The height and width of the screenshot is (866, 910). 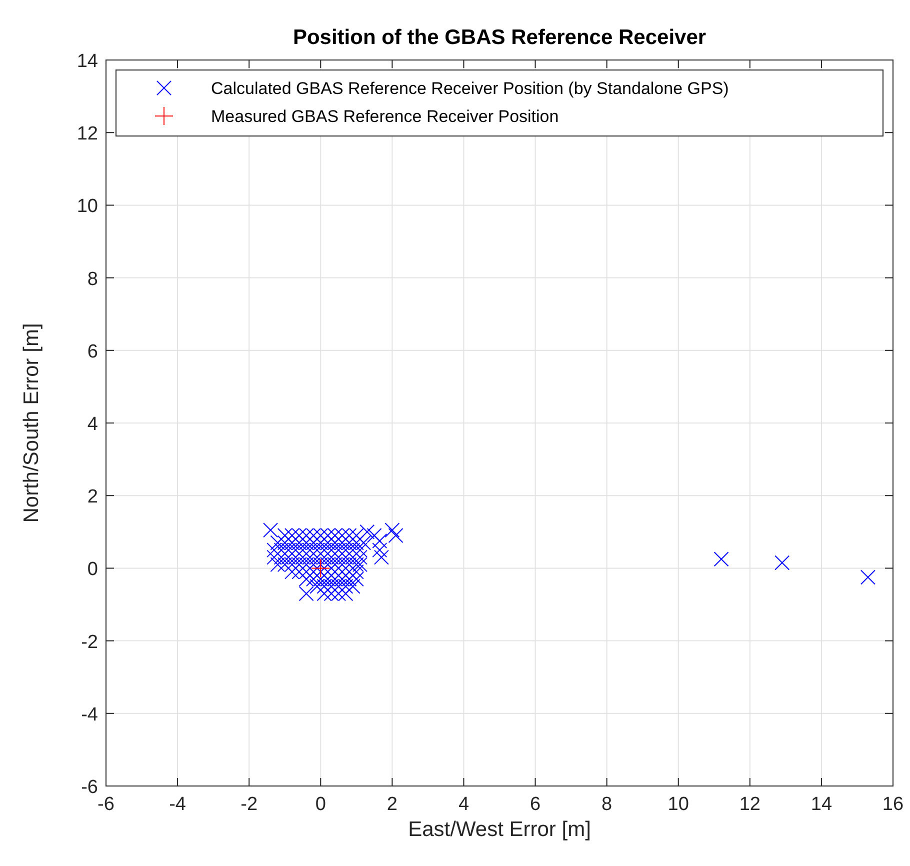 I want to click on x-axis-title: East/West Error [m], so click(x=499, y=829).